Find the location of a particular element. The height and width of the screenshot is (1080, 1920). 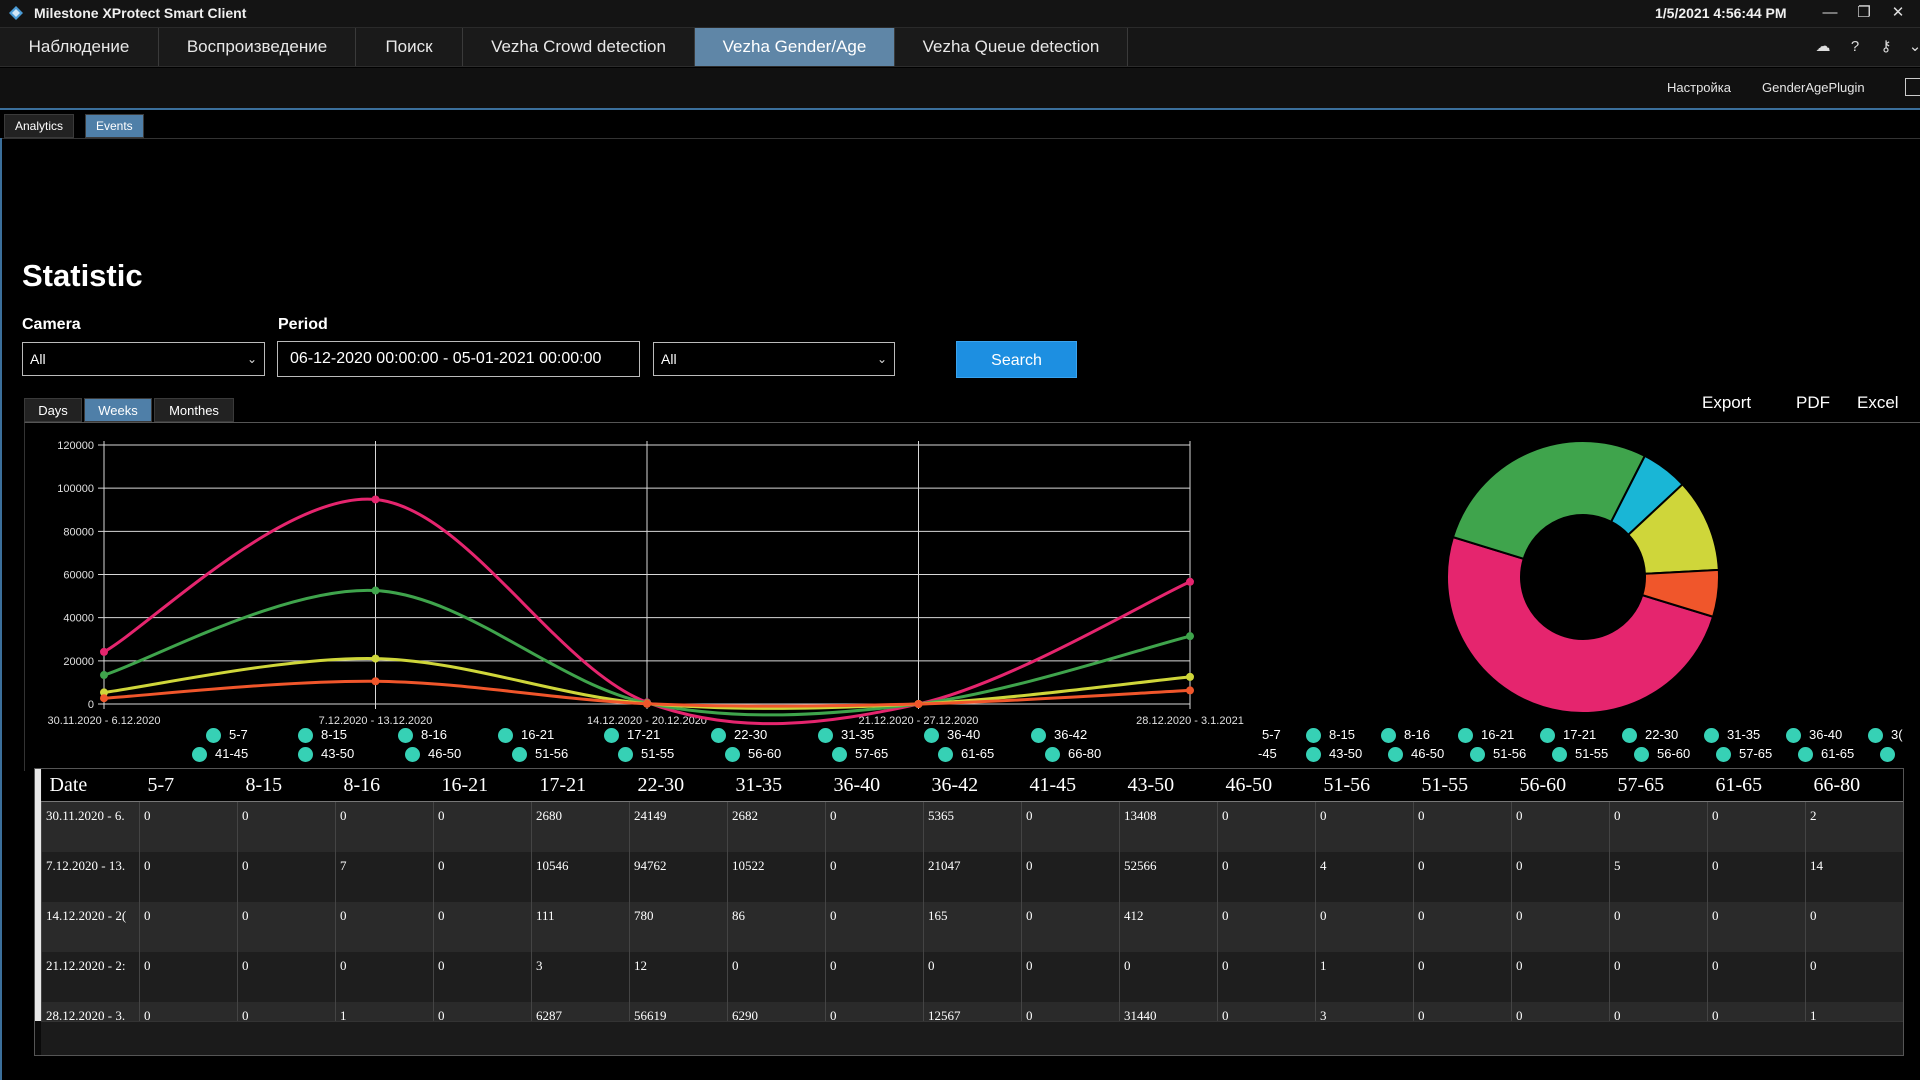

tab-days: Days is located at coordinates (53, 410).